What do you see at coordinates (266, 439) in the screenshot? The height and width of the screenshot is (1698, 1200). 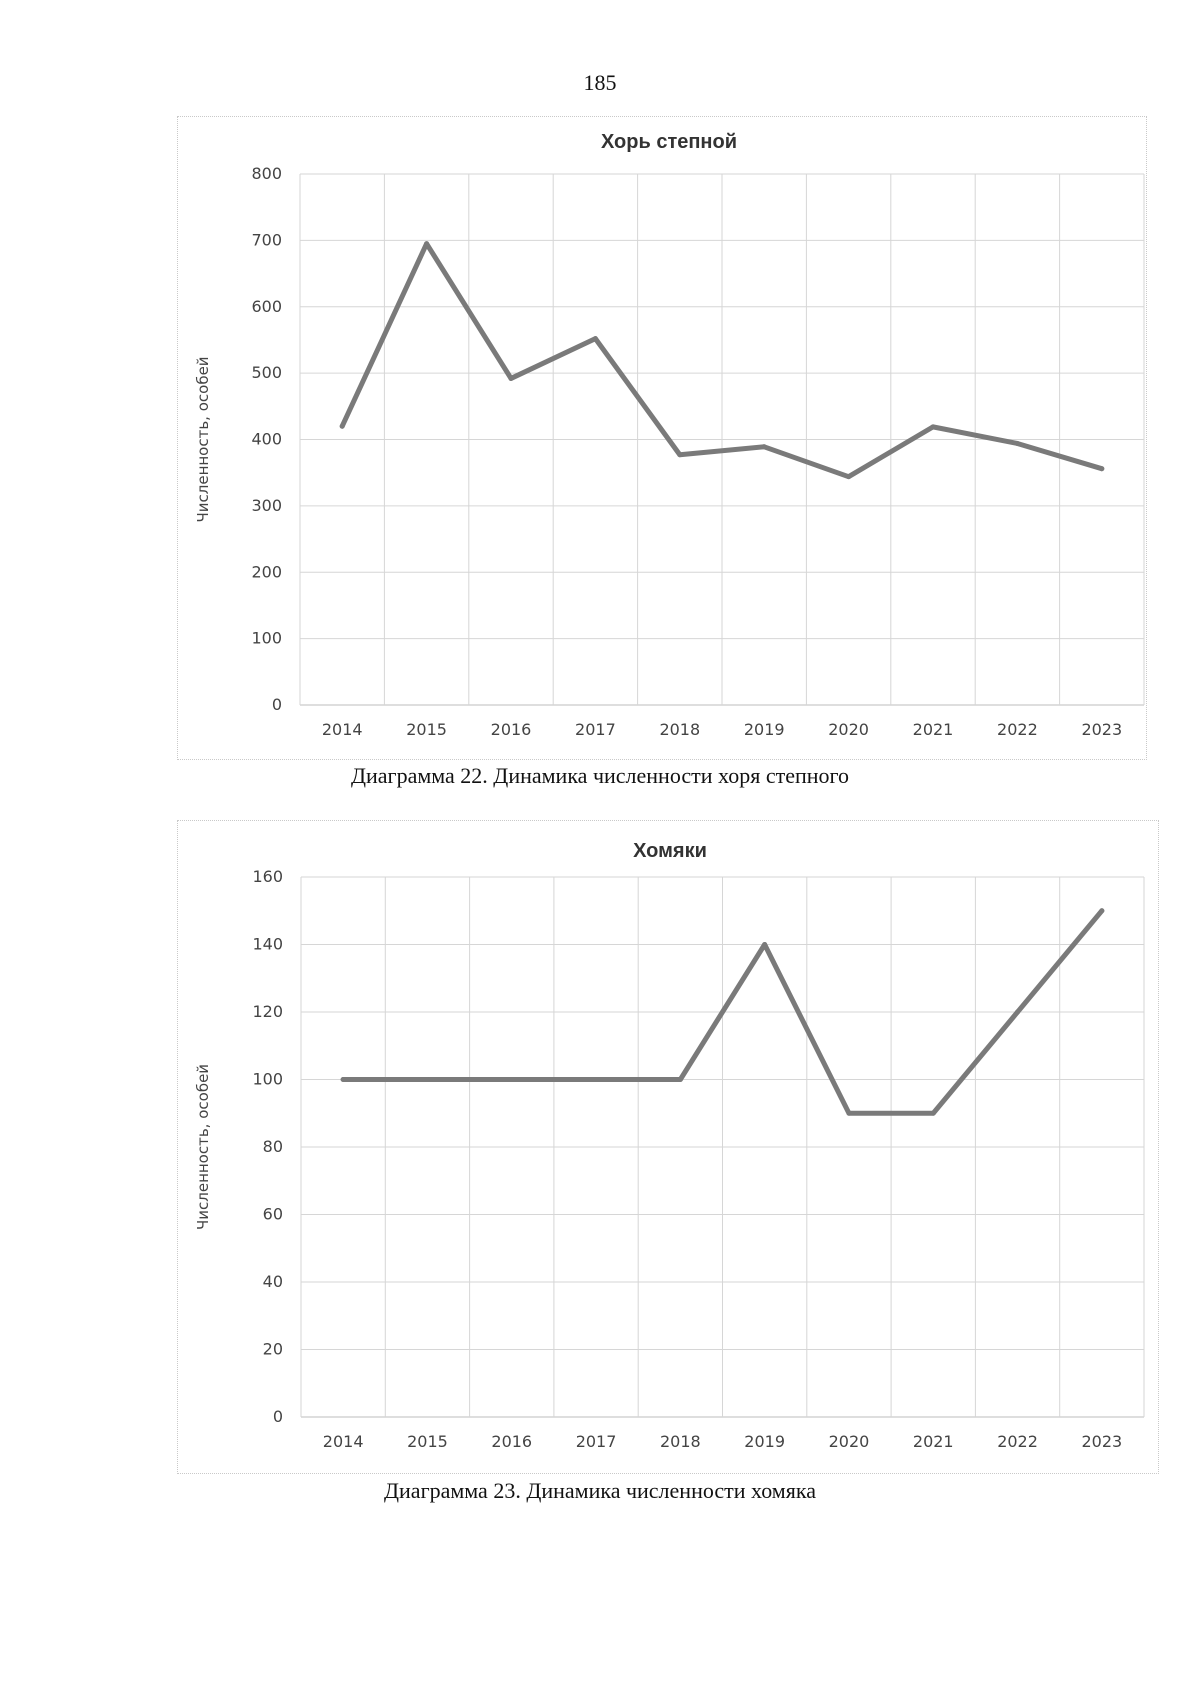 I see `y-tick-label: 400` at bounding box center [266, 439].